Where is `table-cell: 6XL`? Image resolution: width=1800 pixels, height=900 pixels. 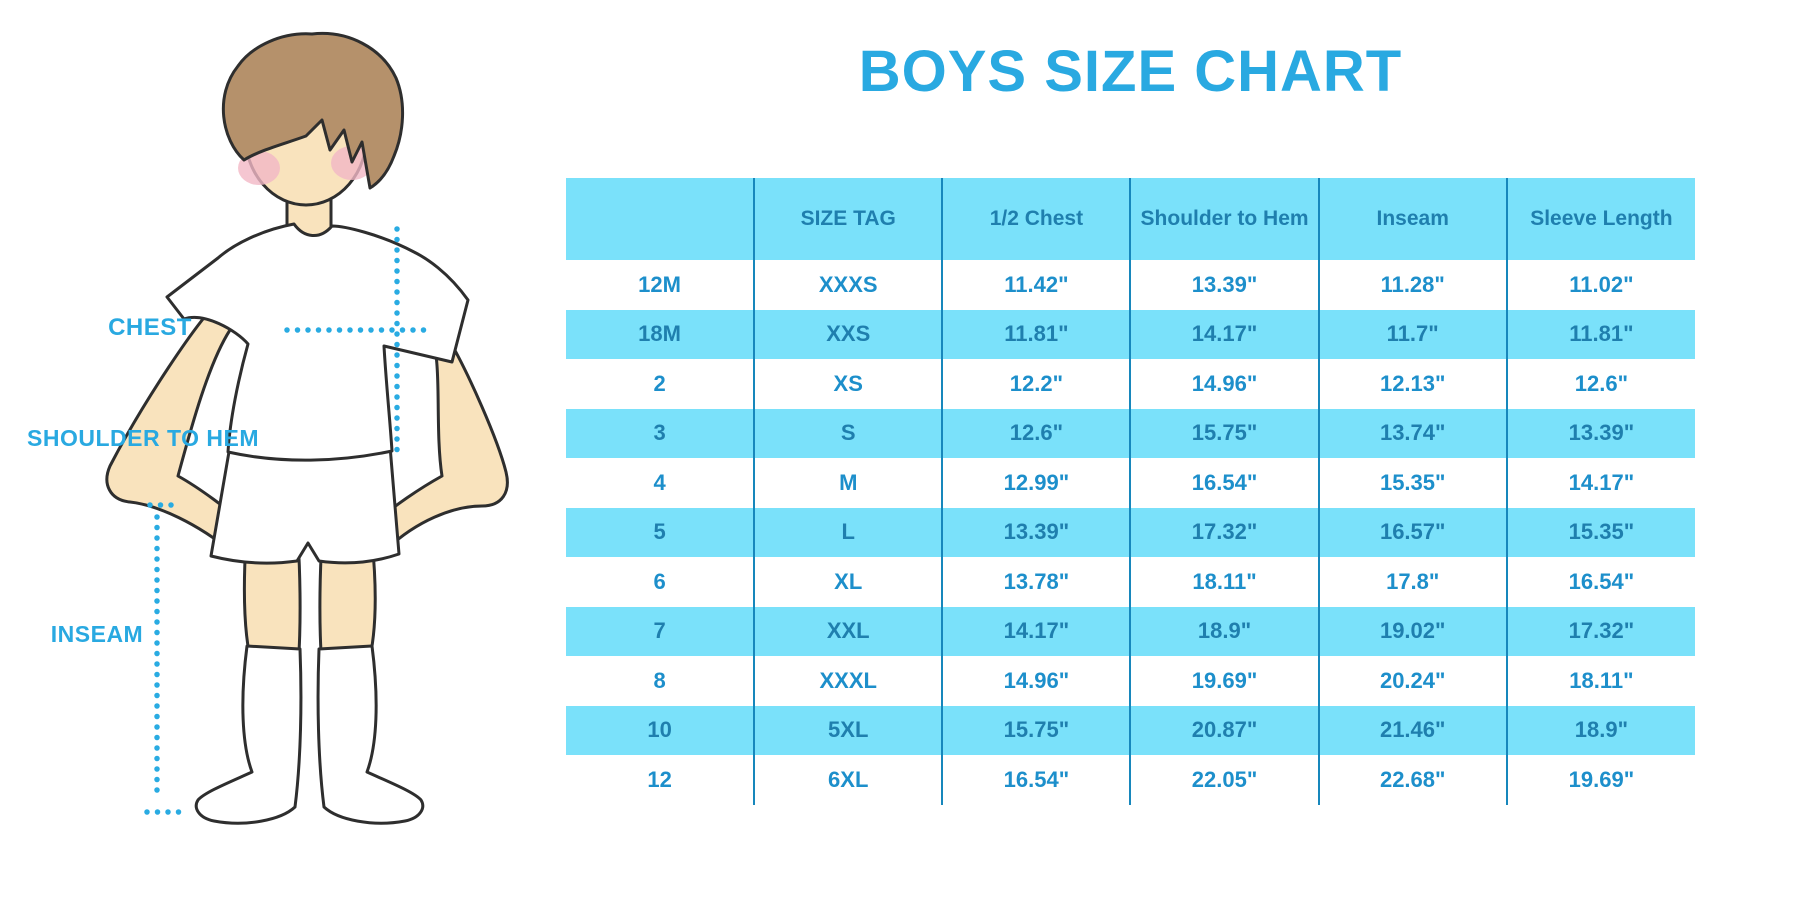
table-cell: 6XL is located at coordinates (848, 780).